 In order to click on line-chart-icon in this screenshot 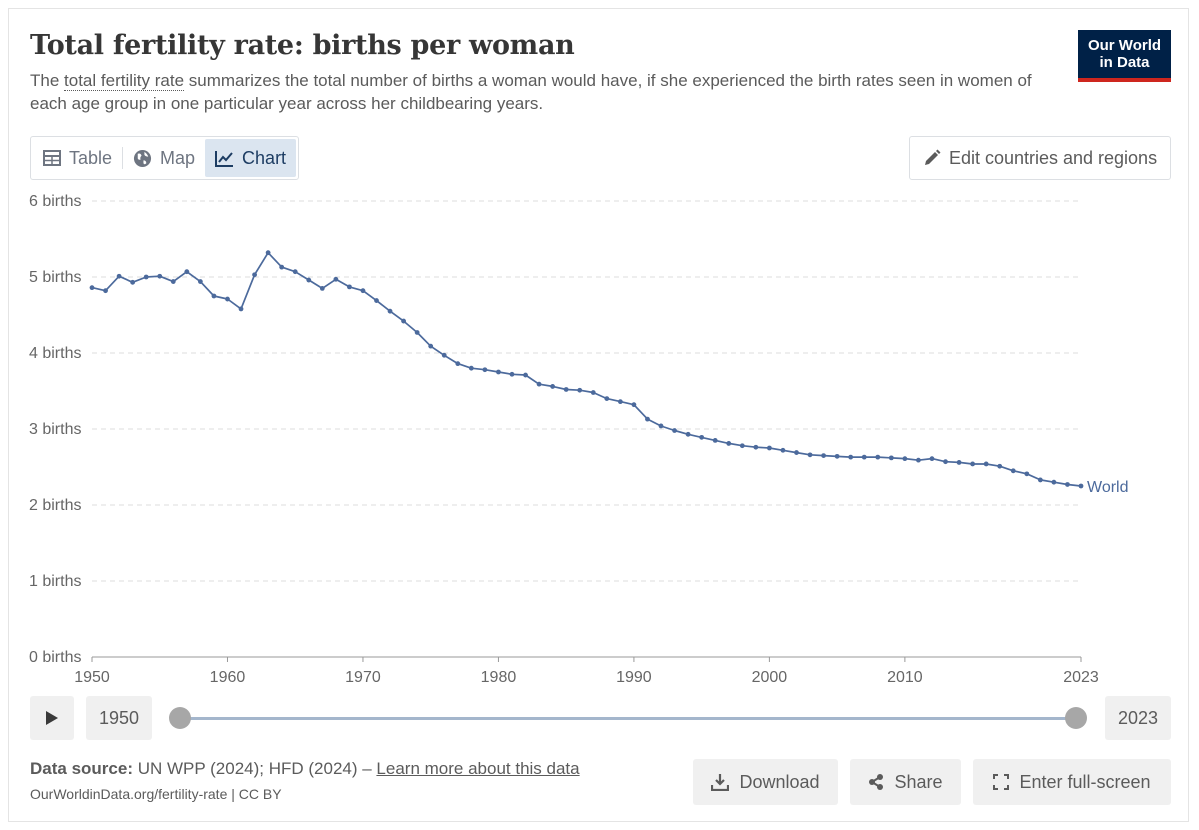, I will do `click(224, 158)`.